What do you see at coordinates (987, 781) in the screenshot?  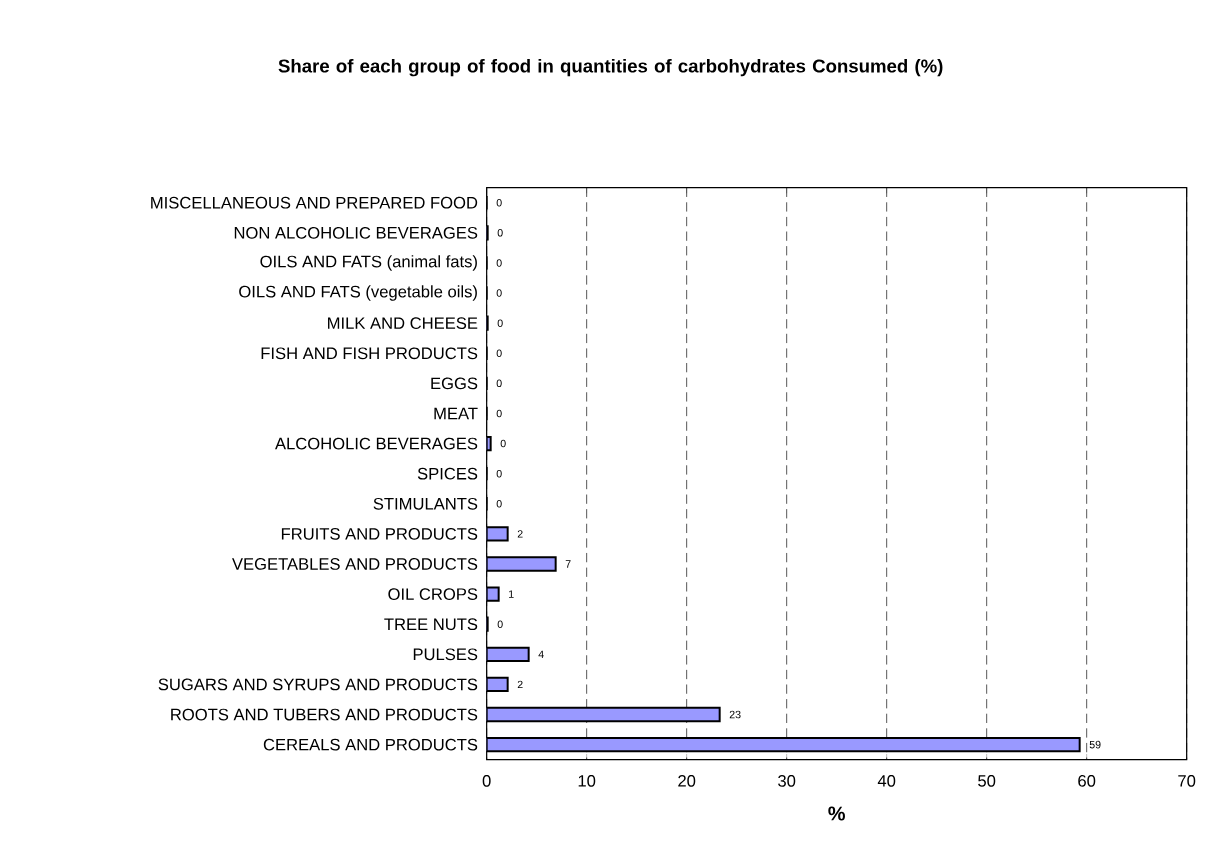 I see `x-tick-label: 50` at bounding box center [987, 781].